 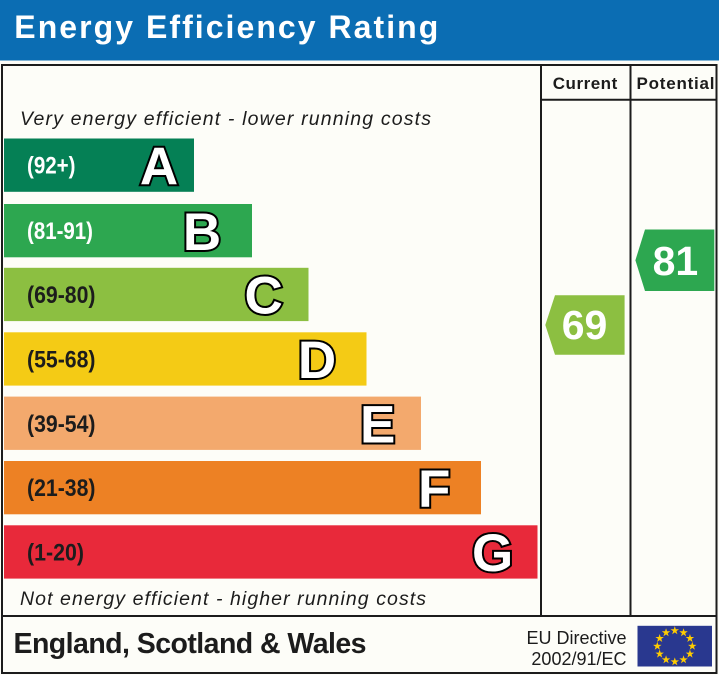 What do you see at coordinates (492, 553) in the screenshot?
I see `svg-text: G` at bounding box center [492, 553].